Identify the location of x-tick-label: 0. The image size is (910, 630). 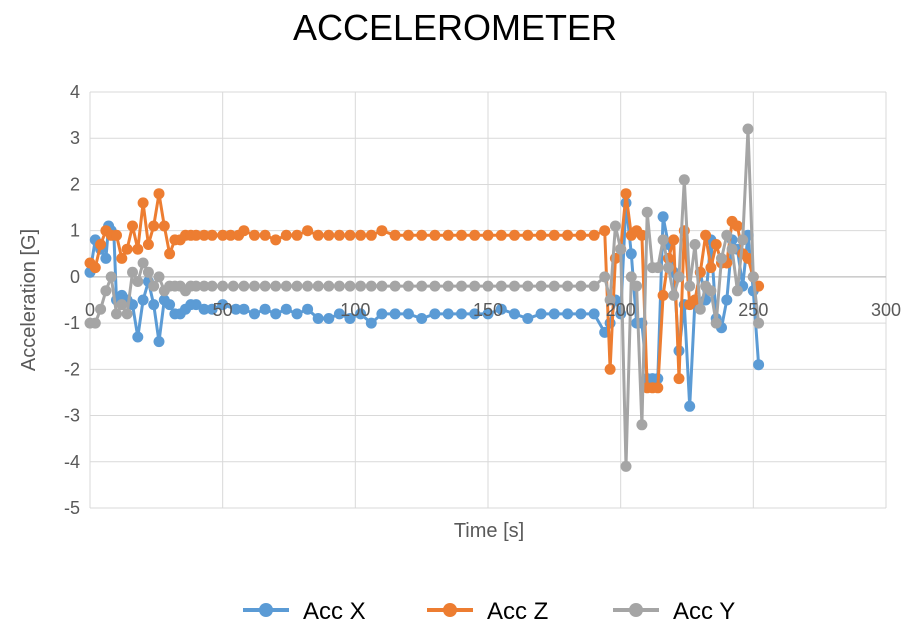
(90, 310).